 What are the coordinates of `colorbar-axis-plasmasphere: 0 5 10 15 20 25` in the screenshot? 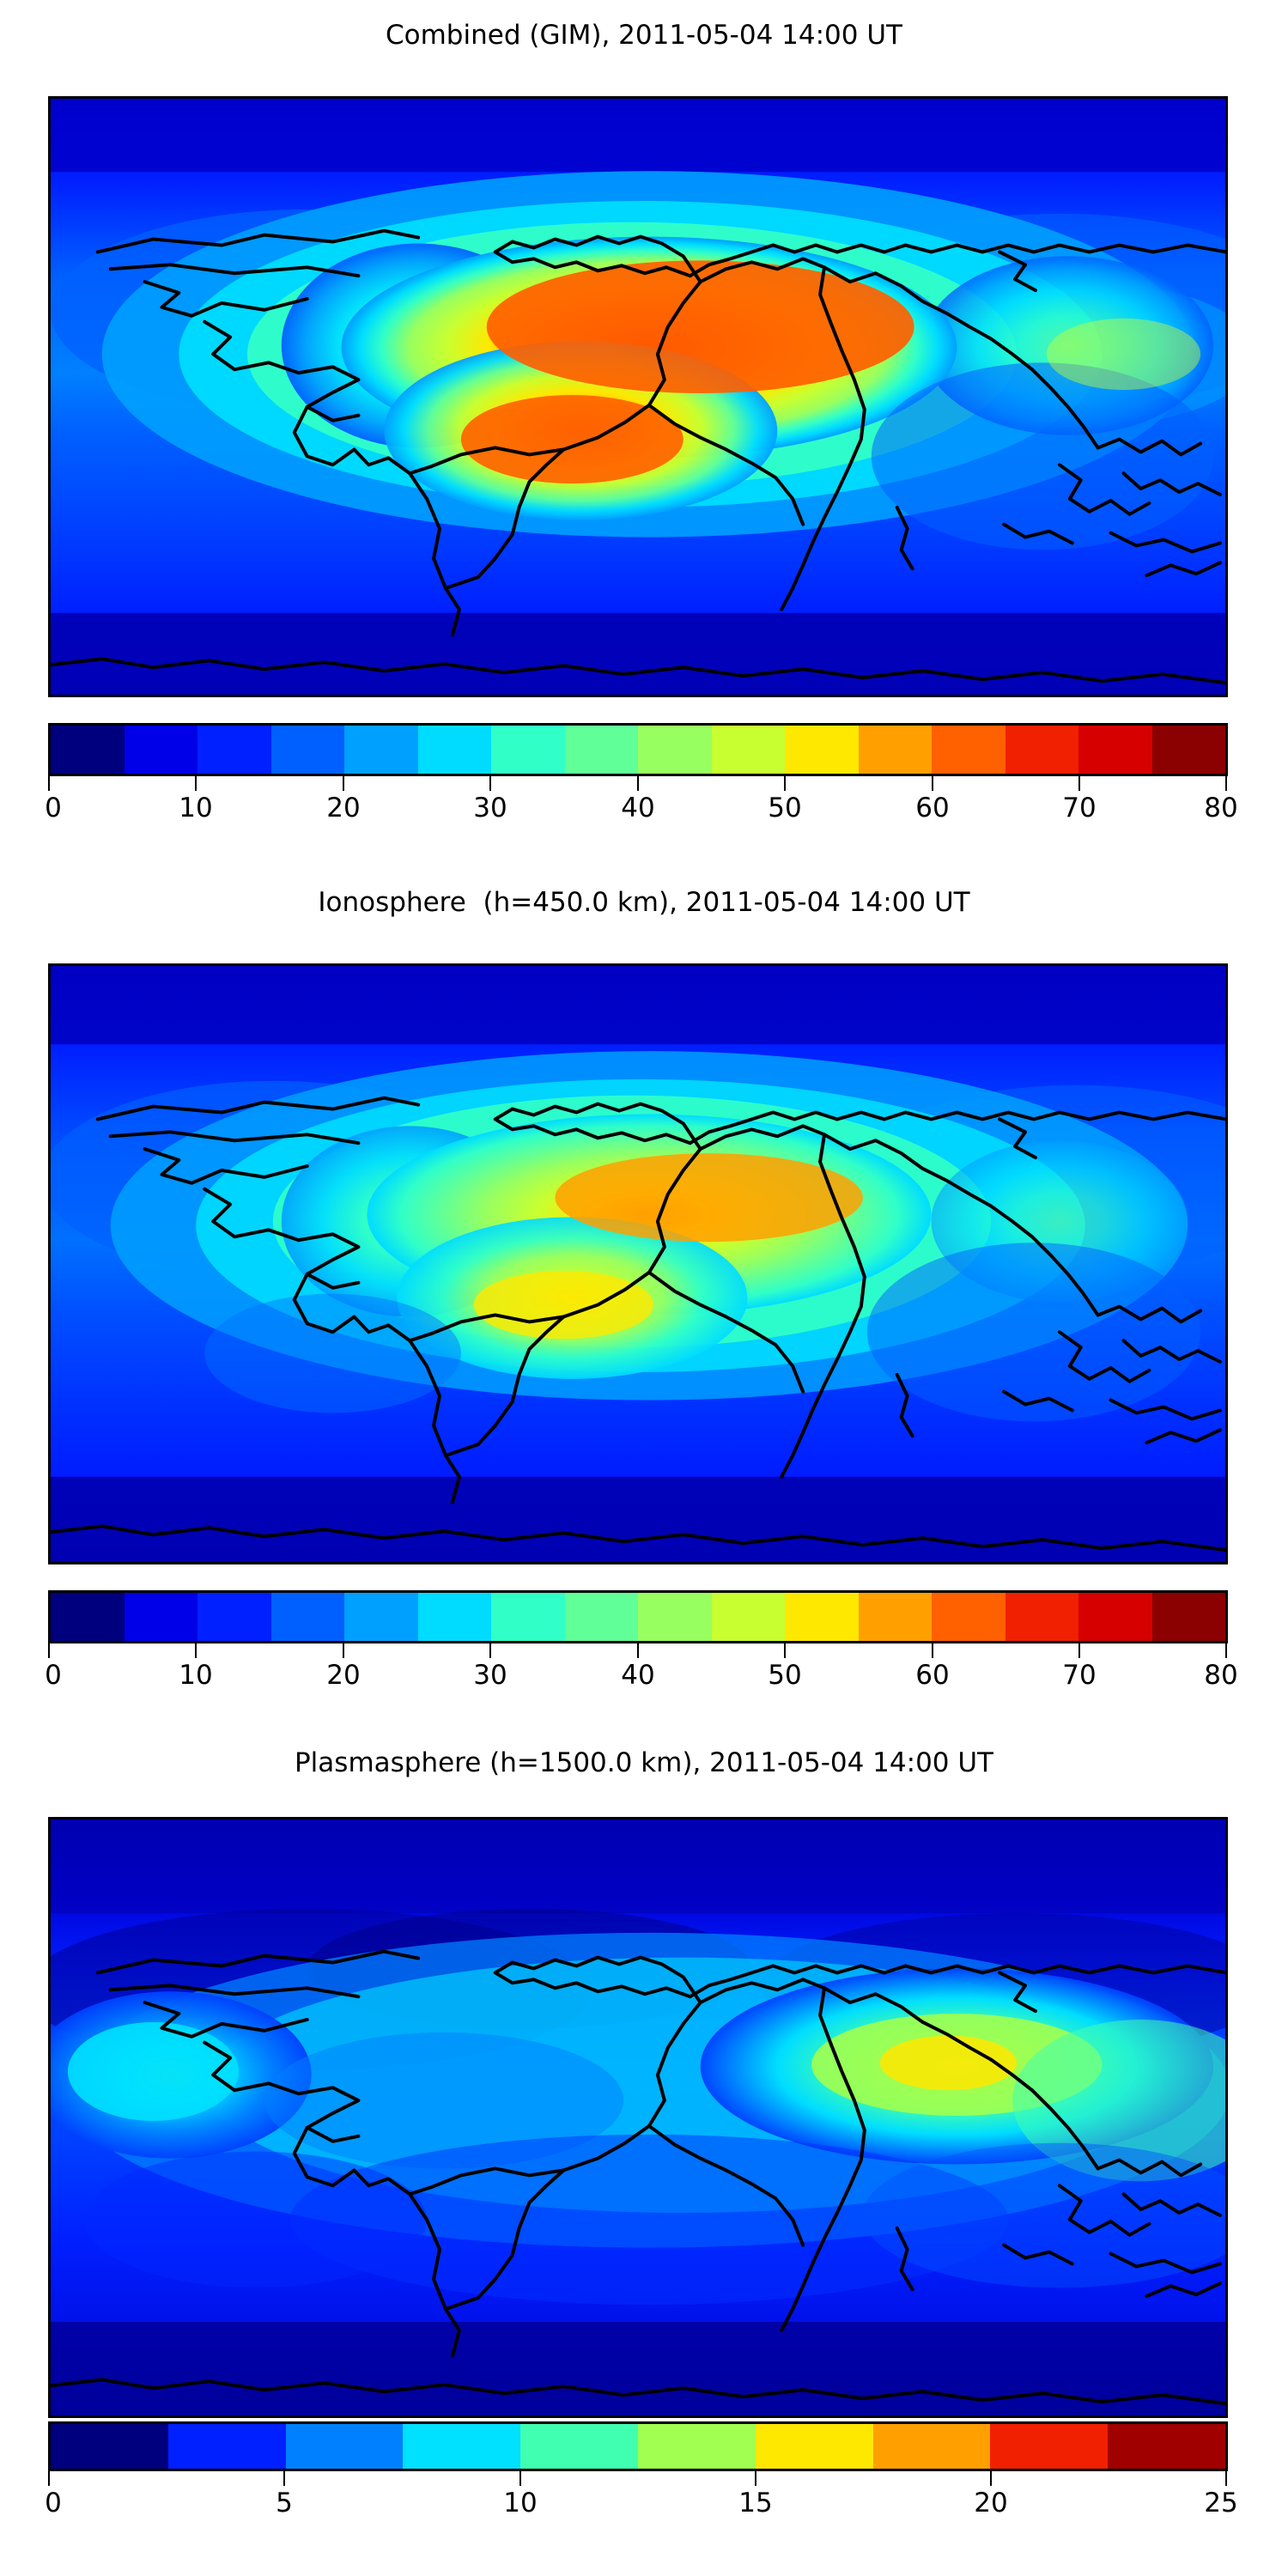 It's located at (641, 2507).